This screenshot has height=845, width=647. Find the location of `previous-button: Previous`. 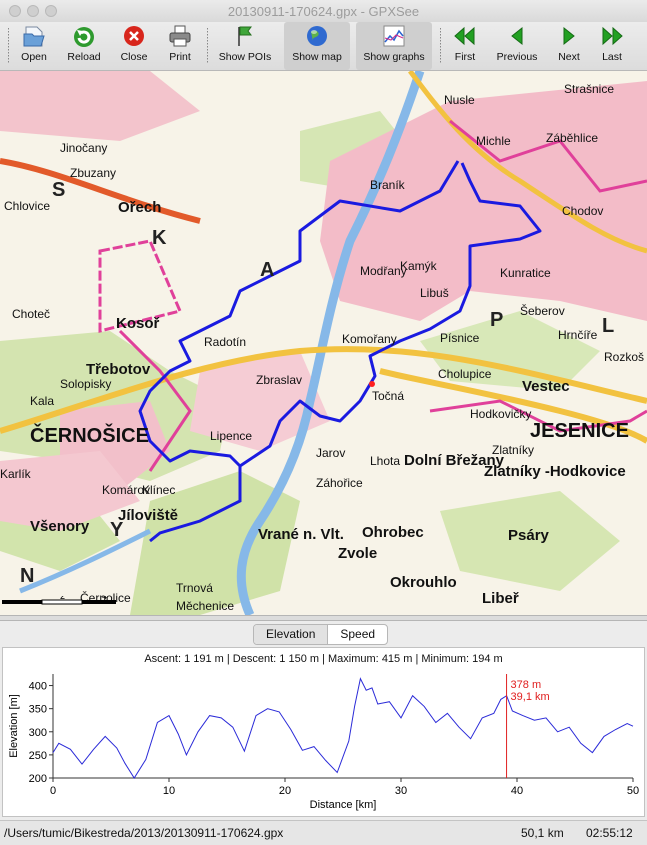

previous-button: Previous is located at coordinates (517, 46).